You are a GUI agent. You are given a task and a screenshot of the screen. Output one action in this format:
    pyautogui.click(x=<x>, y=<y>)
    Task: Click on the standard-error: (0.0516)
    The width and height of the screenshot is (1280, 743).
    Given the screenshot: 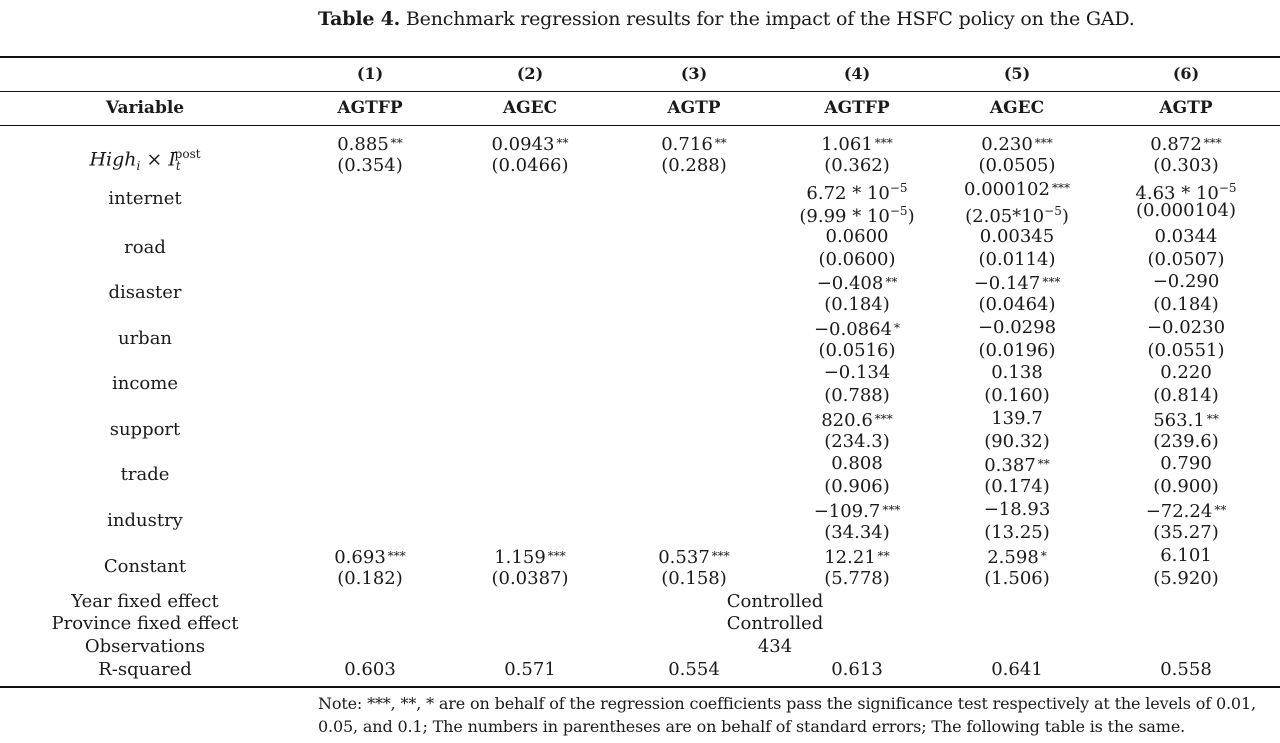 What is the action you would take?
    pyautogui.click(x=857, y=350)
    